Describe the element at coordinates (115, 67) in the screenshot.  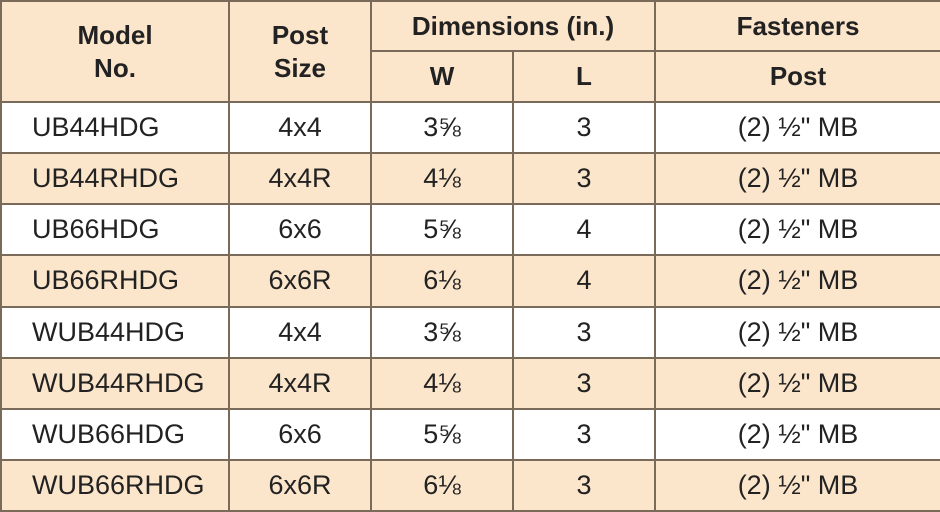
I see `header-model-line2: No.` at that location.